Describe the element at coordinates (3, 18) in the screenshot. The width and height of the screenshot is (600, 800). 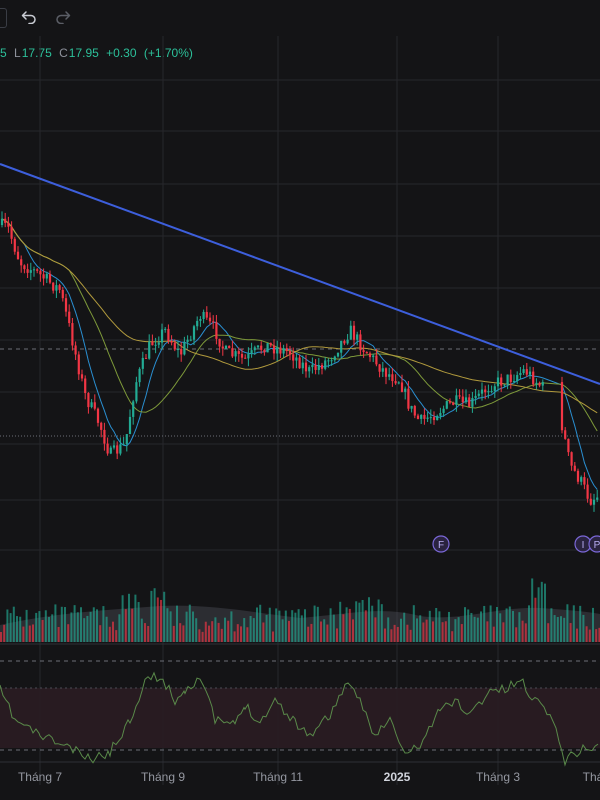
I see `toolbar-edge-button` at that location.